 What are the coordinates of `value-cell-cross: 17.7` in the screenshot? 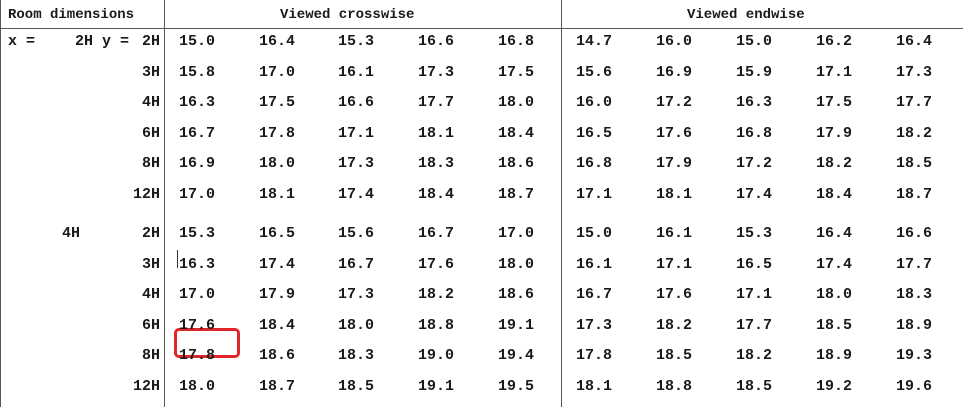 It's located at (435, 102).